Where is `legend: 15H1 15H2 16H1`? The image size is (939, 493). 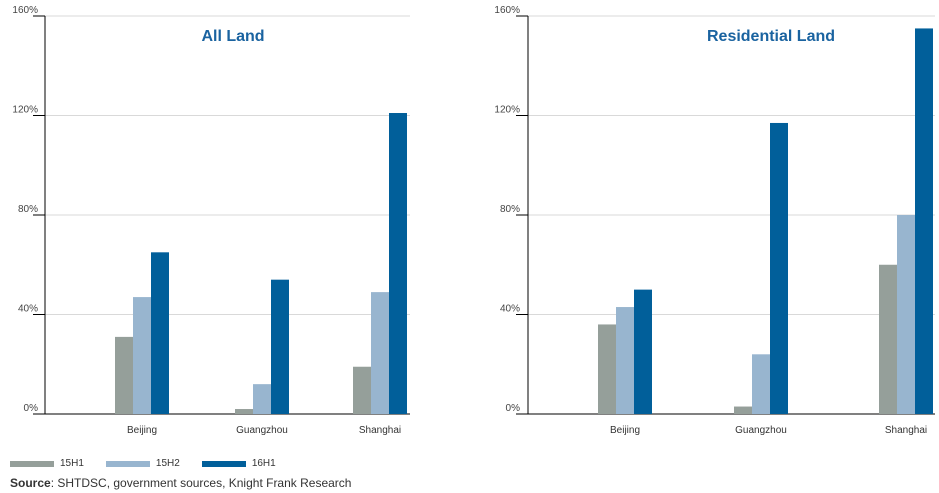
legend: 15H1 15H2 16H1 is located at coordinates (154, 463).